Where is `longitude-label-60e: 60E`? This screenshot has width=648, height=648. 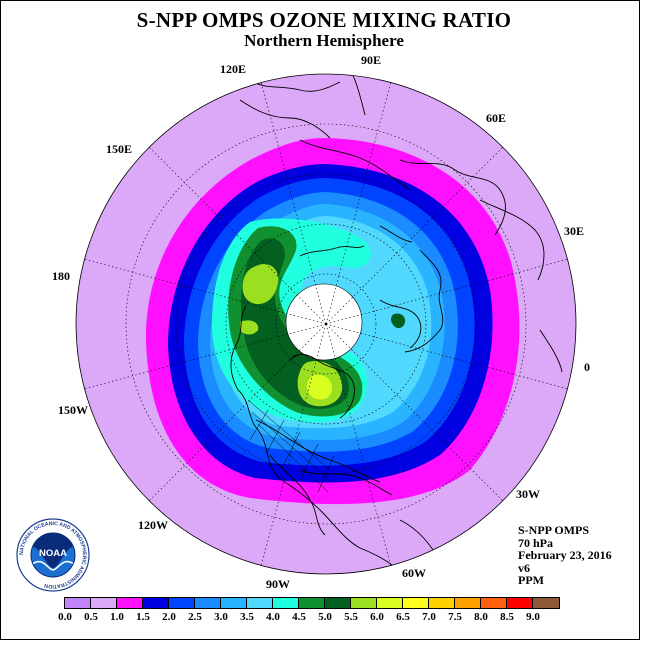 longitude-label-60e: 60E is located at coordinates (496, 118).